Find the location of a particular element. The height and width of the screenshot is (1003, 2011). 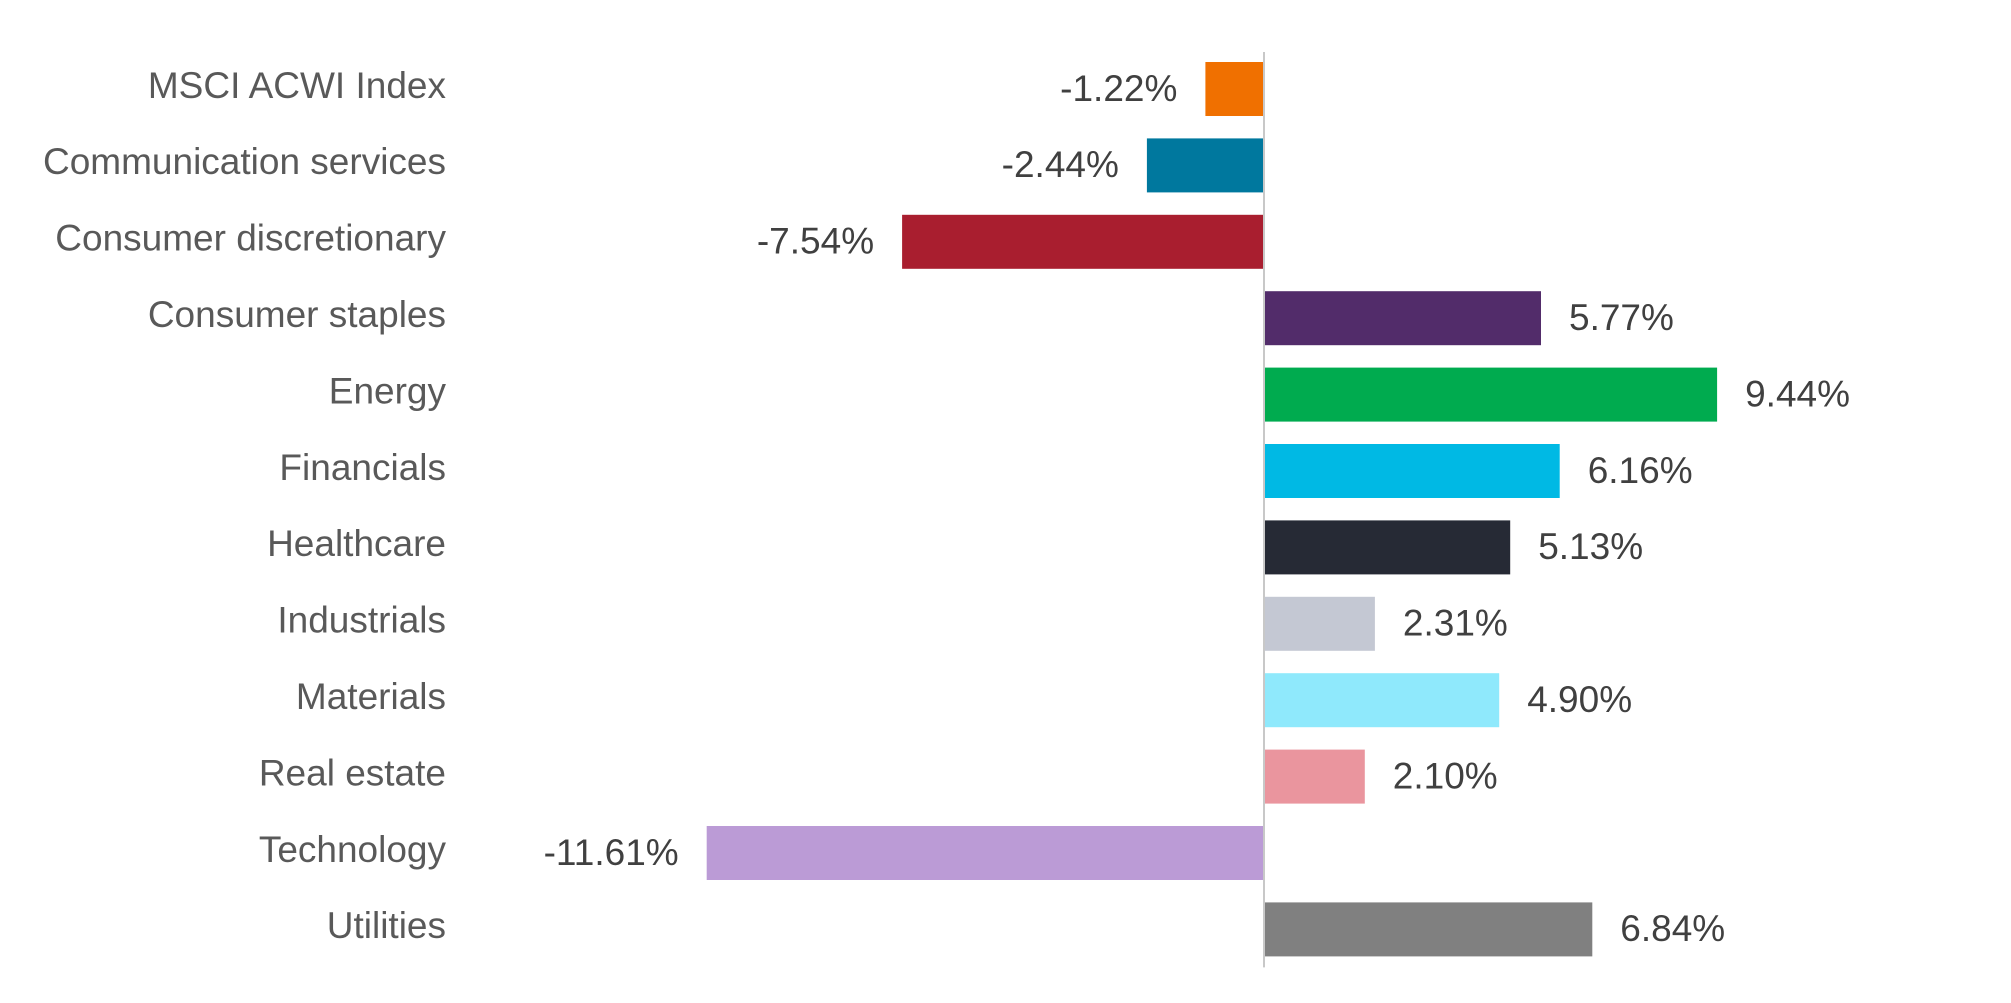

bar-utilities is located at coordinates (1428, 929).